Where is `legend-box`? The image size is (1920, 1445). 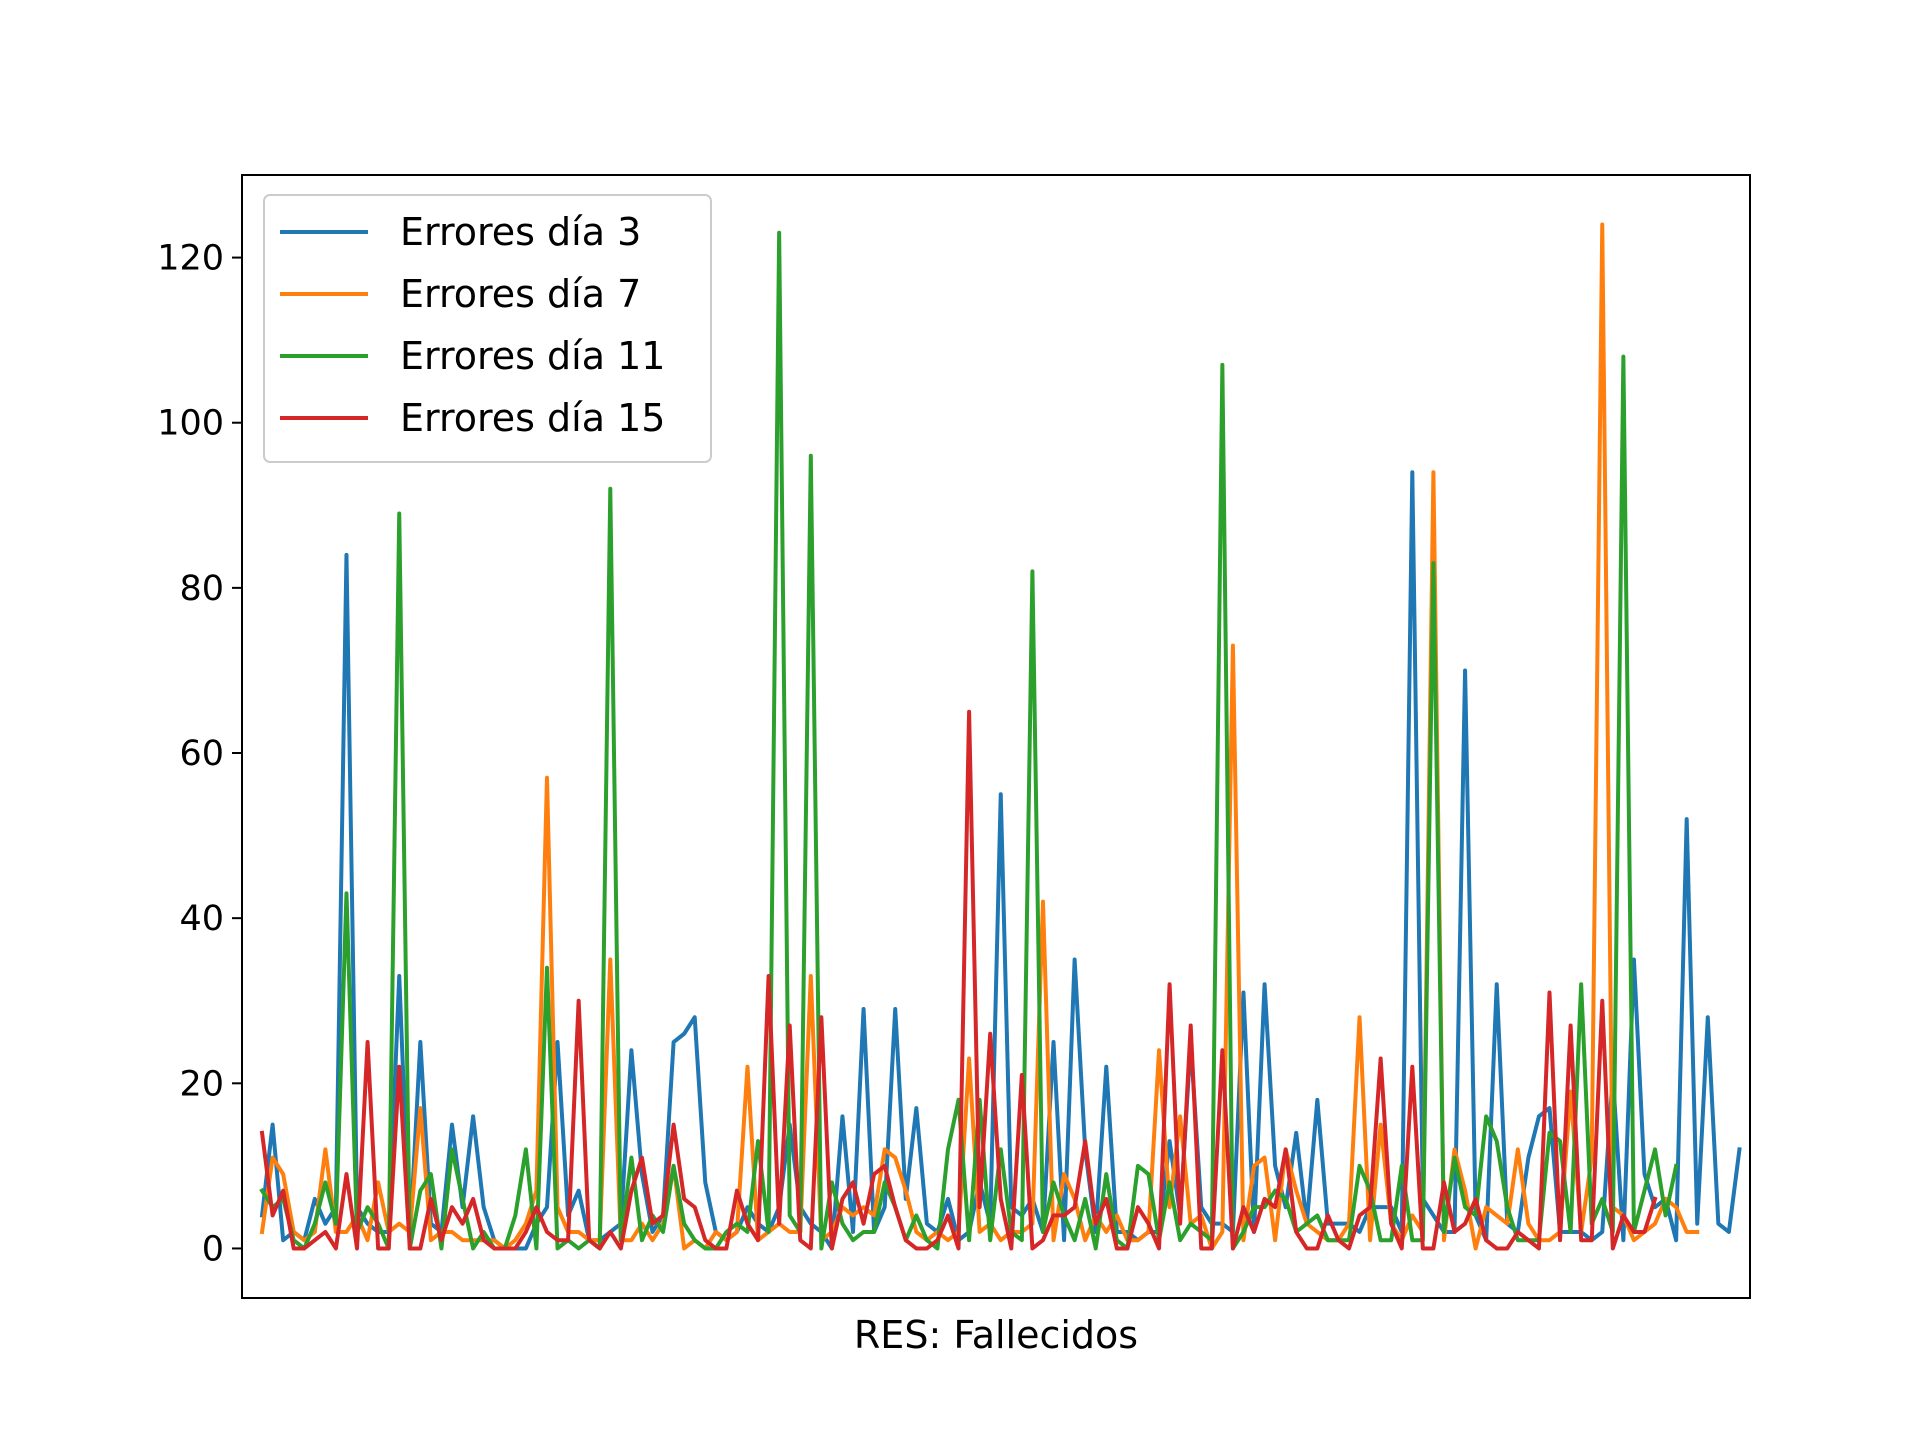
legend-box is located at coordinates (487, 328).